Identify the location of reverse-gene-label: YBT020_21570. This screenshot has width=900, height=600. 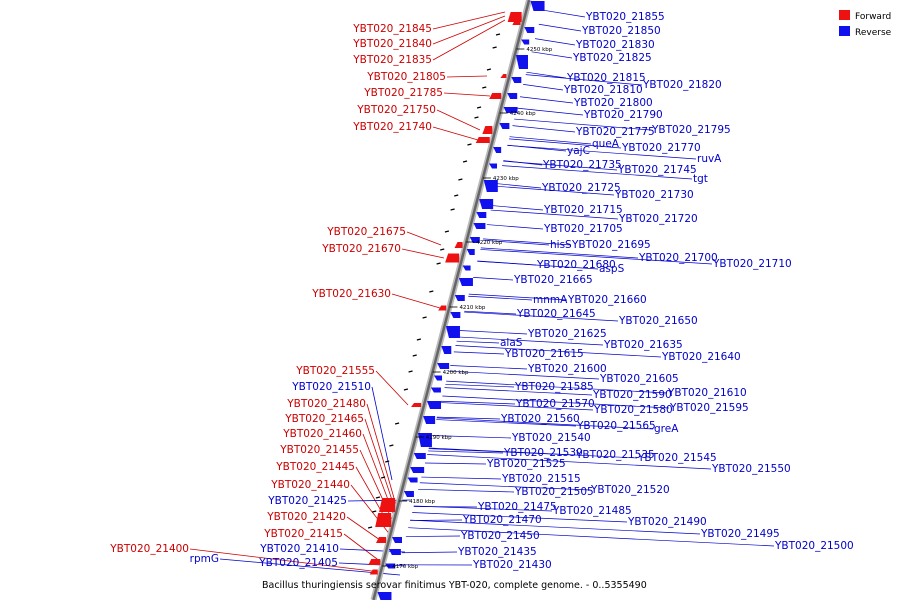
(555, 404).